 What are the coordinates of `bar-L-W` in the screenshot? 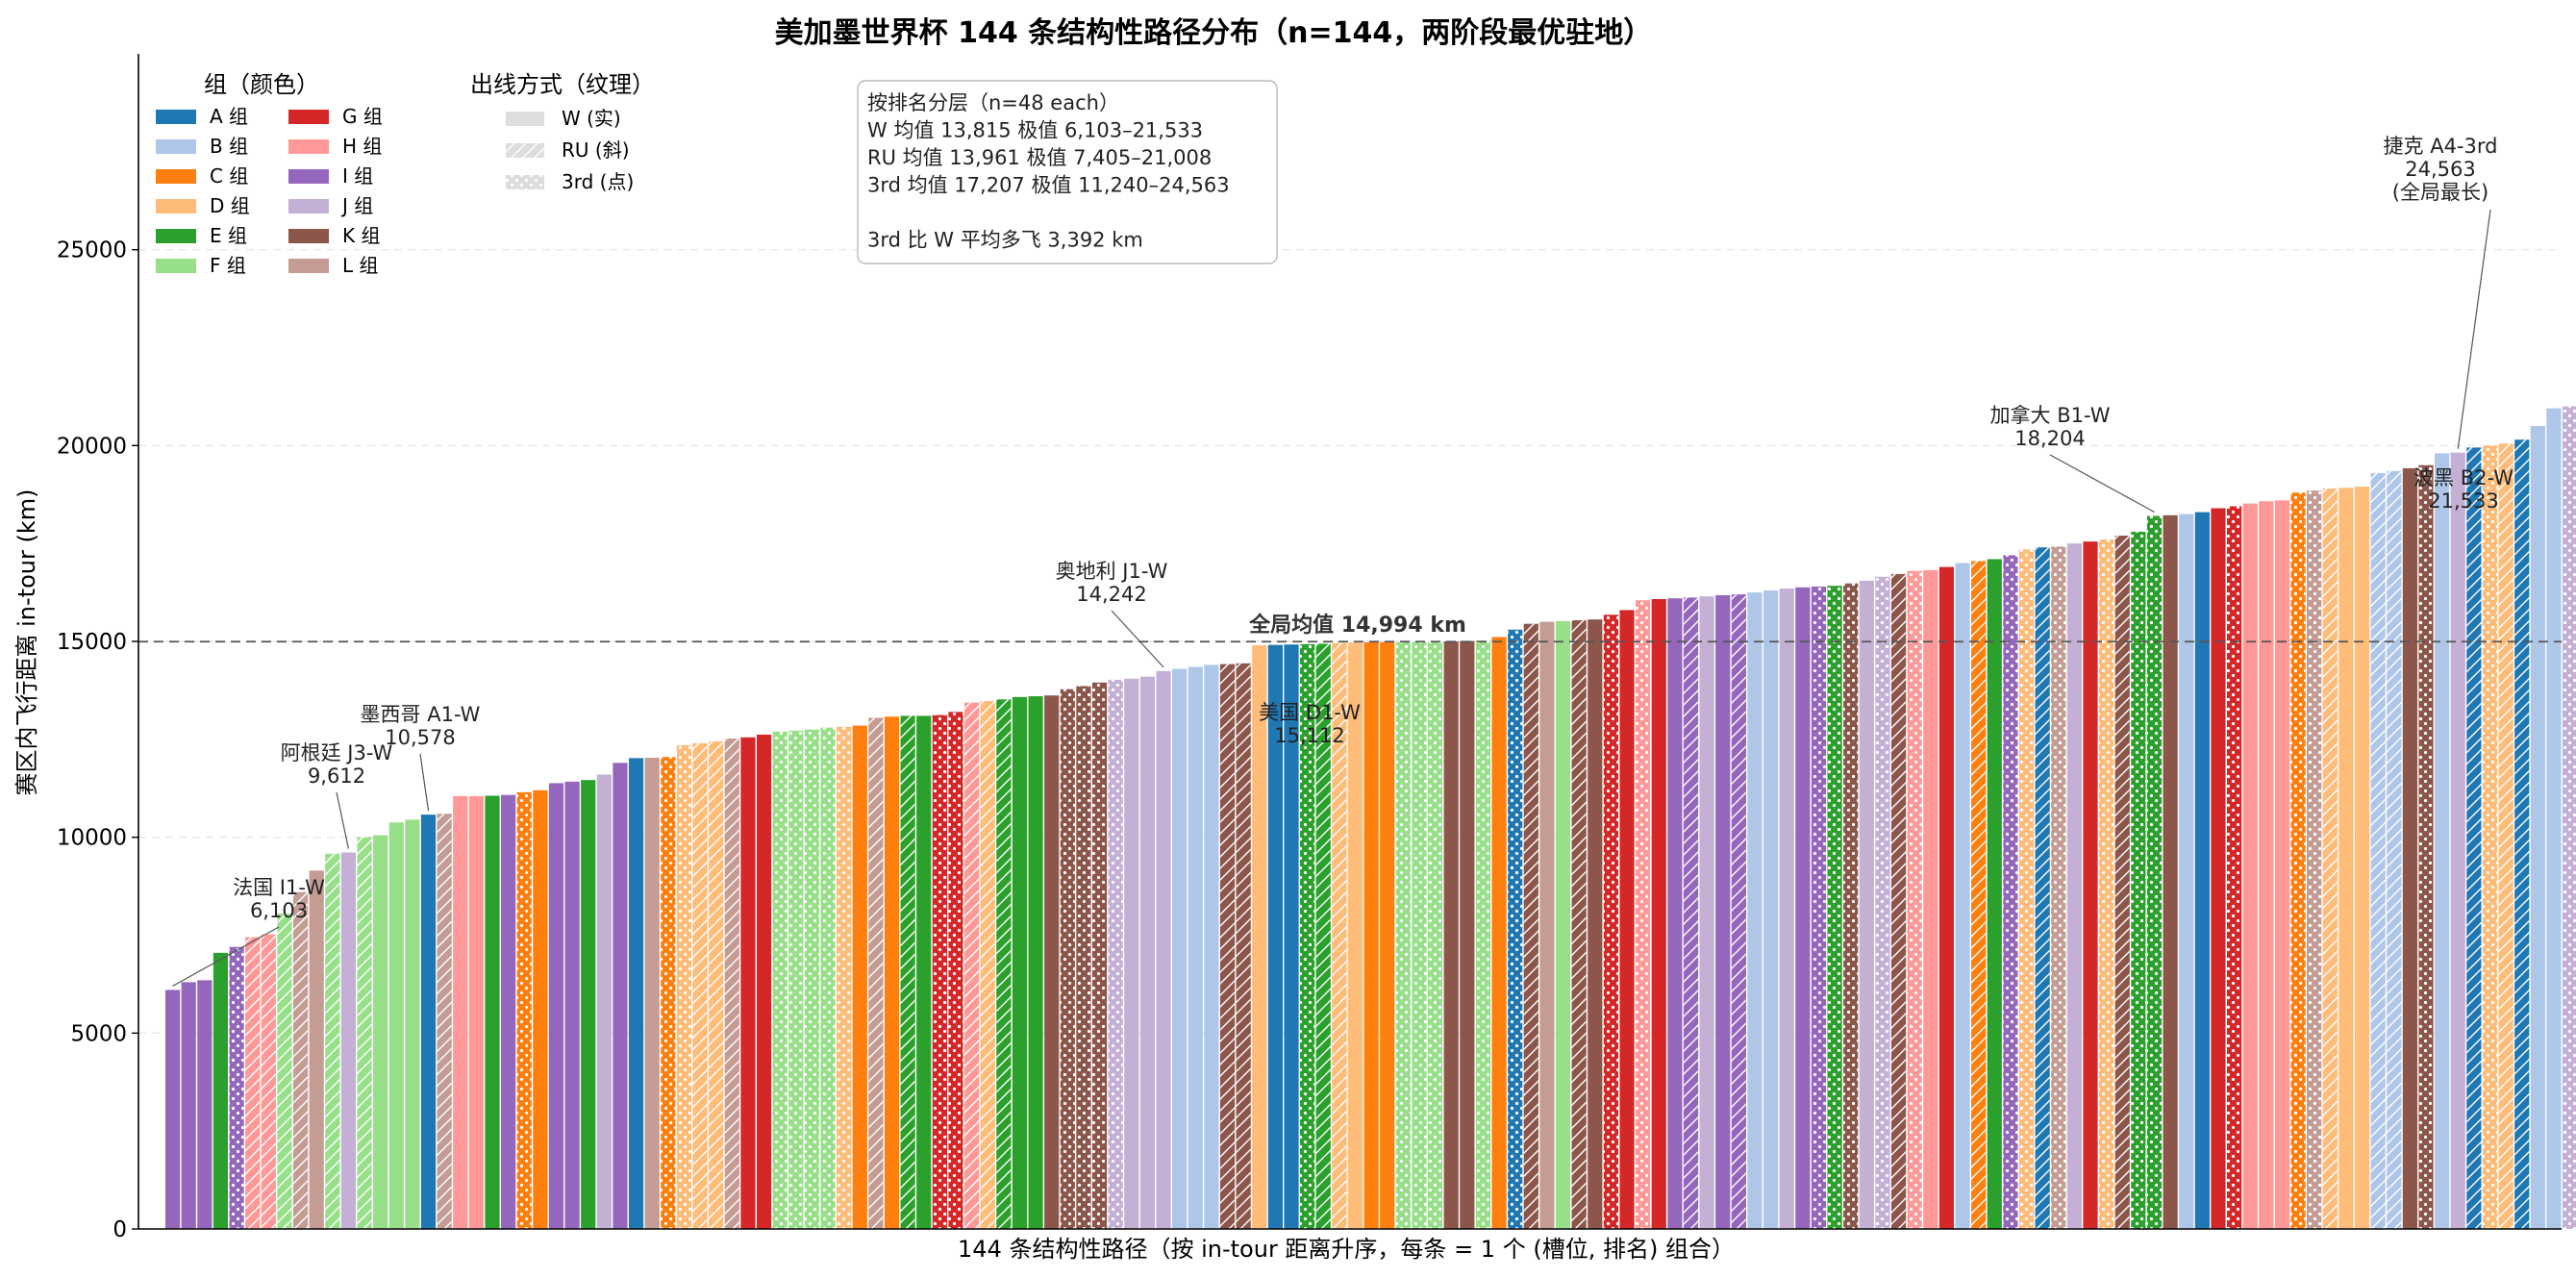 It's located at (316, 1049).